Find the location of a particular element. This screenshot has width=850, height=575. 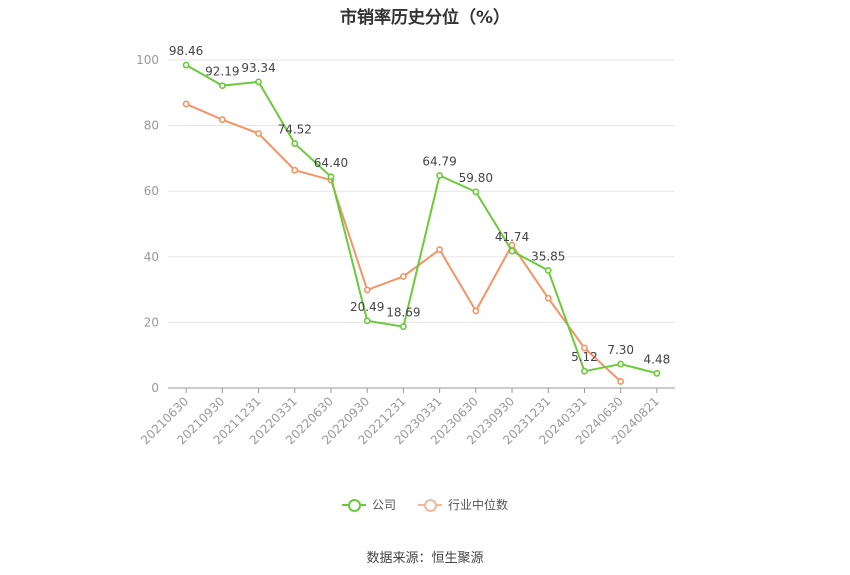

data-label-company-20230630: 59.80 is located at coordinates (476, 178).